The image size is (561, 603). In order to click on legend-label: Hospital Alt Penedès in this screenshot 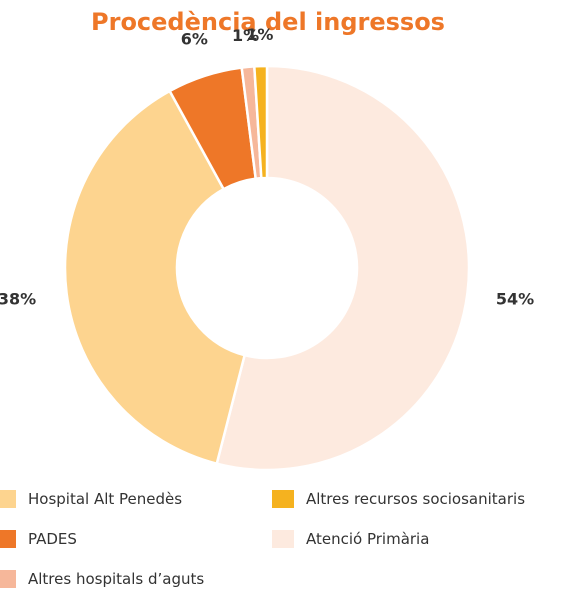, I will do `click(105, 499)`.